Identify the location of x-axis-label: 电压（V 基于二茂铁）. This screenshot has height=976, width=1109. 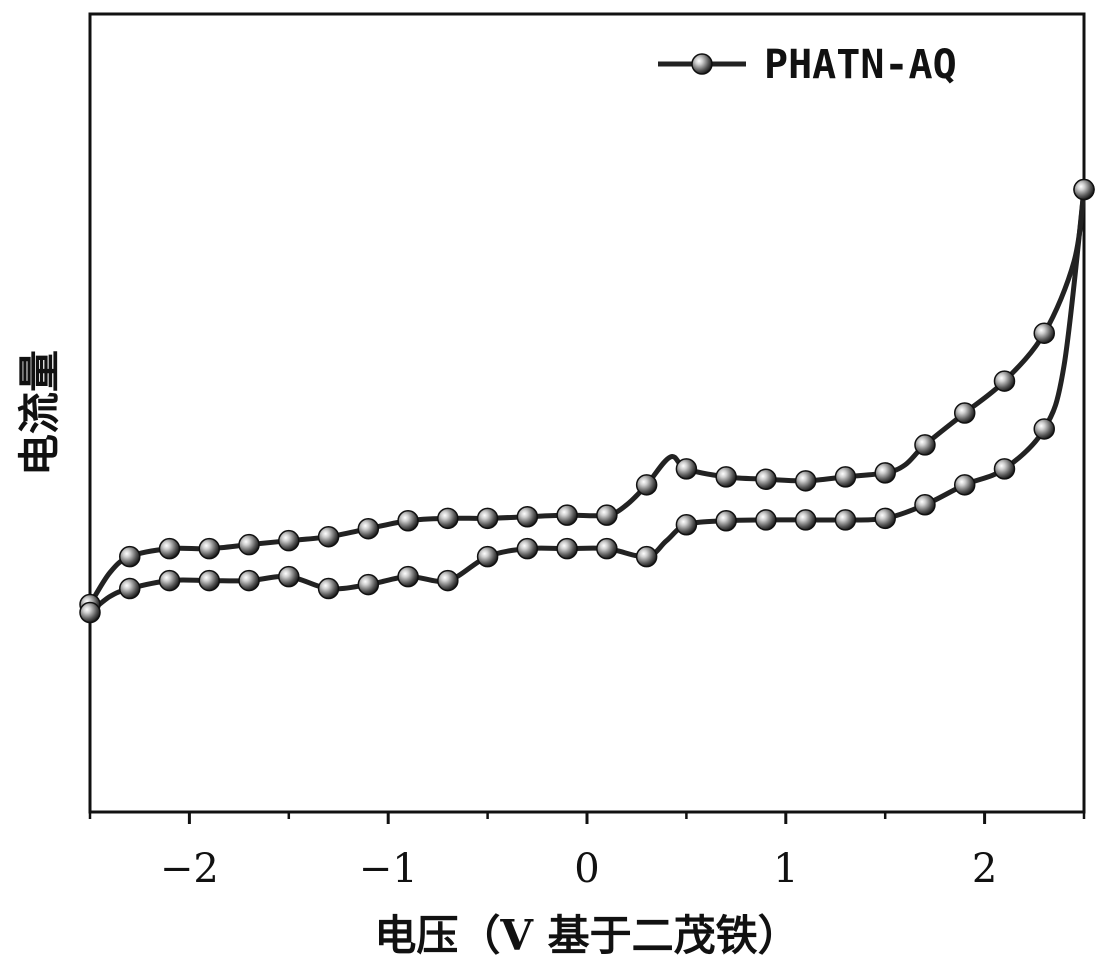
(586, 935).